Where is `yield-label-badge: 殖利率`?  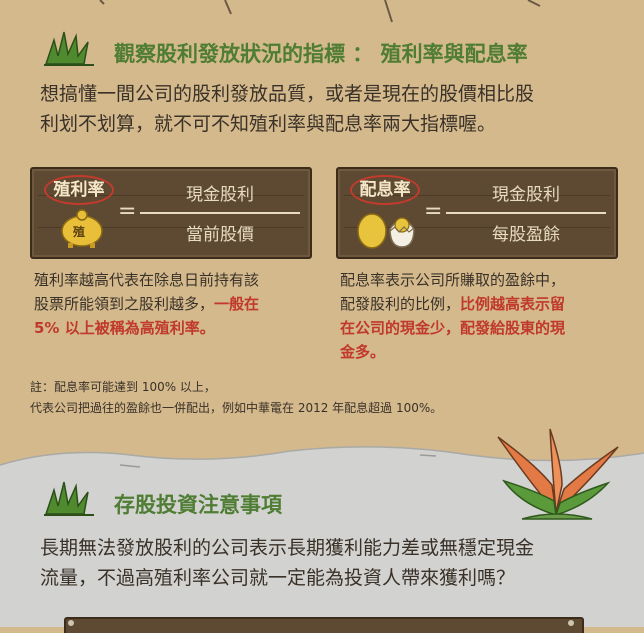
yield-label-badge: 殖利率 is located at coordinates (79, 190).